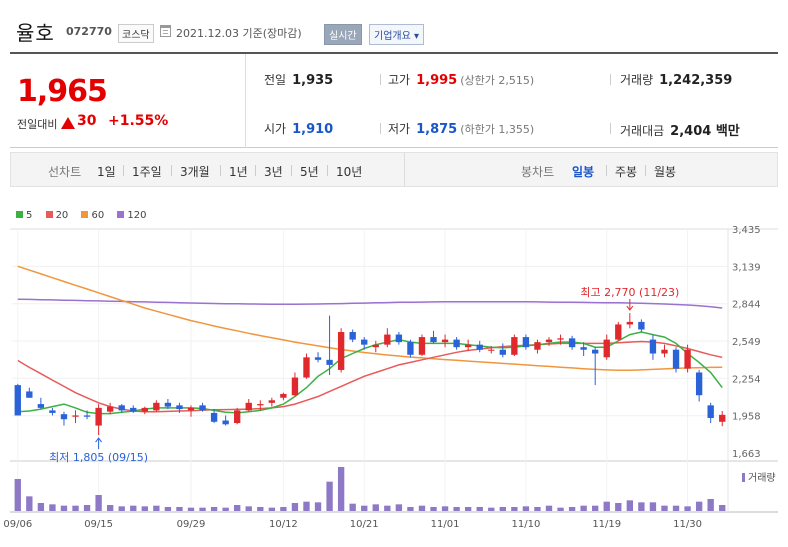 Image resolution: width=788 pixels, height=547 pixels. What do you see at coordinates (24, 215) in the screenshot?
I see `legend-ma5: 5` at bounding box center [24, 215].